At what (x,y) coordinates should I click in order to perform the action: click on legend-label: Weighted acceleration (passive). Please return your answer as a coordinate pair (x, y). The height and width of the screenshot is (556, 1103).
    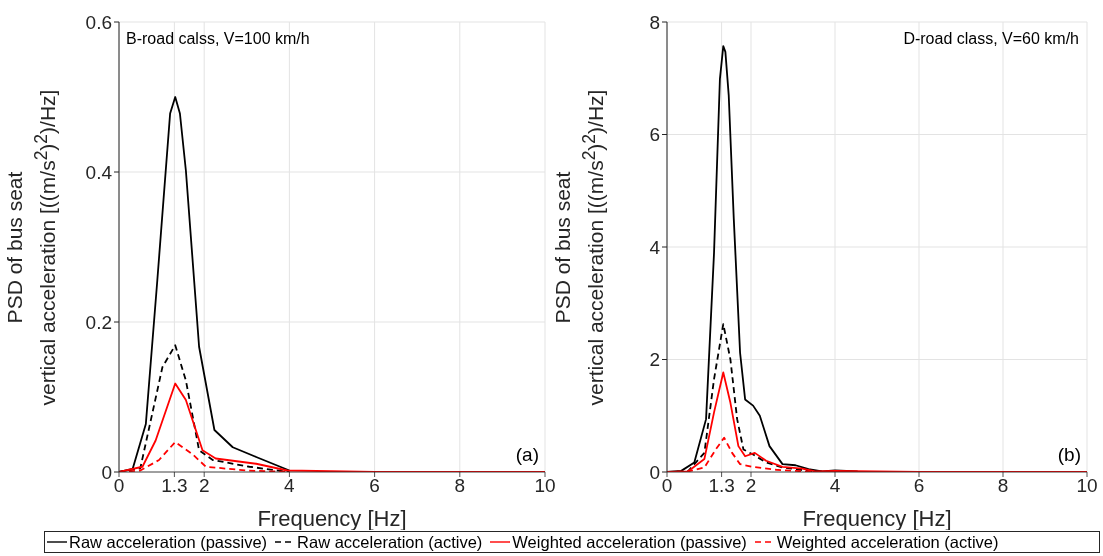
    Looking at the image, I should click on (629, 542).